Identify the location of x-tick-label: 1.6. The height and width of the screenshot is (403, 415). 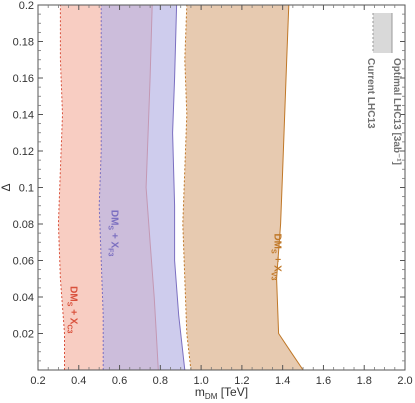
(323, 381).